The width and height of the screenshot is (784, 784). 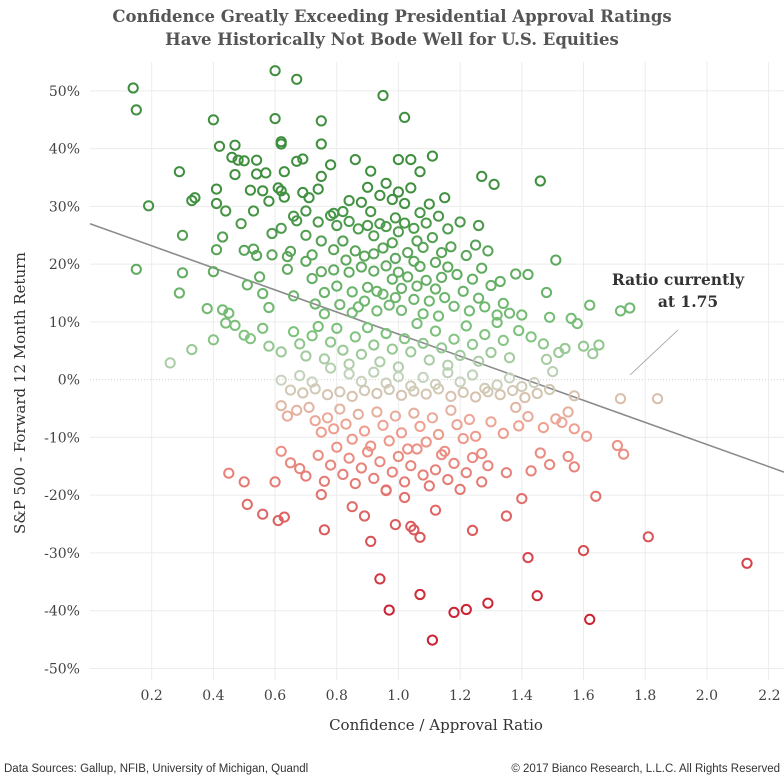 What do you see at coordinates (69, 381) in the screenshot?
I see `y-tick-label: 0%` at bounding box center [69, 381].